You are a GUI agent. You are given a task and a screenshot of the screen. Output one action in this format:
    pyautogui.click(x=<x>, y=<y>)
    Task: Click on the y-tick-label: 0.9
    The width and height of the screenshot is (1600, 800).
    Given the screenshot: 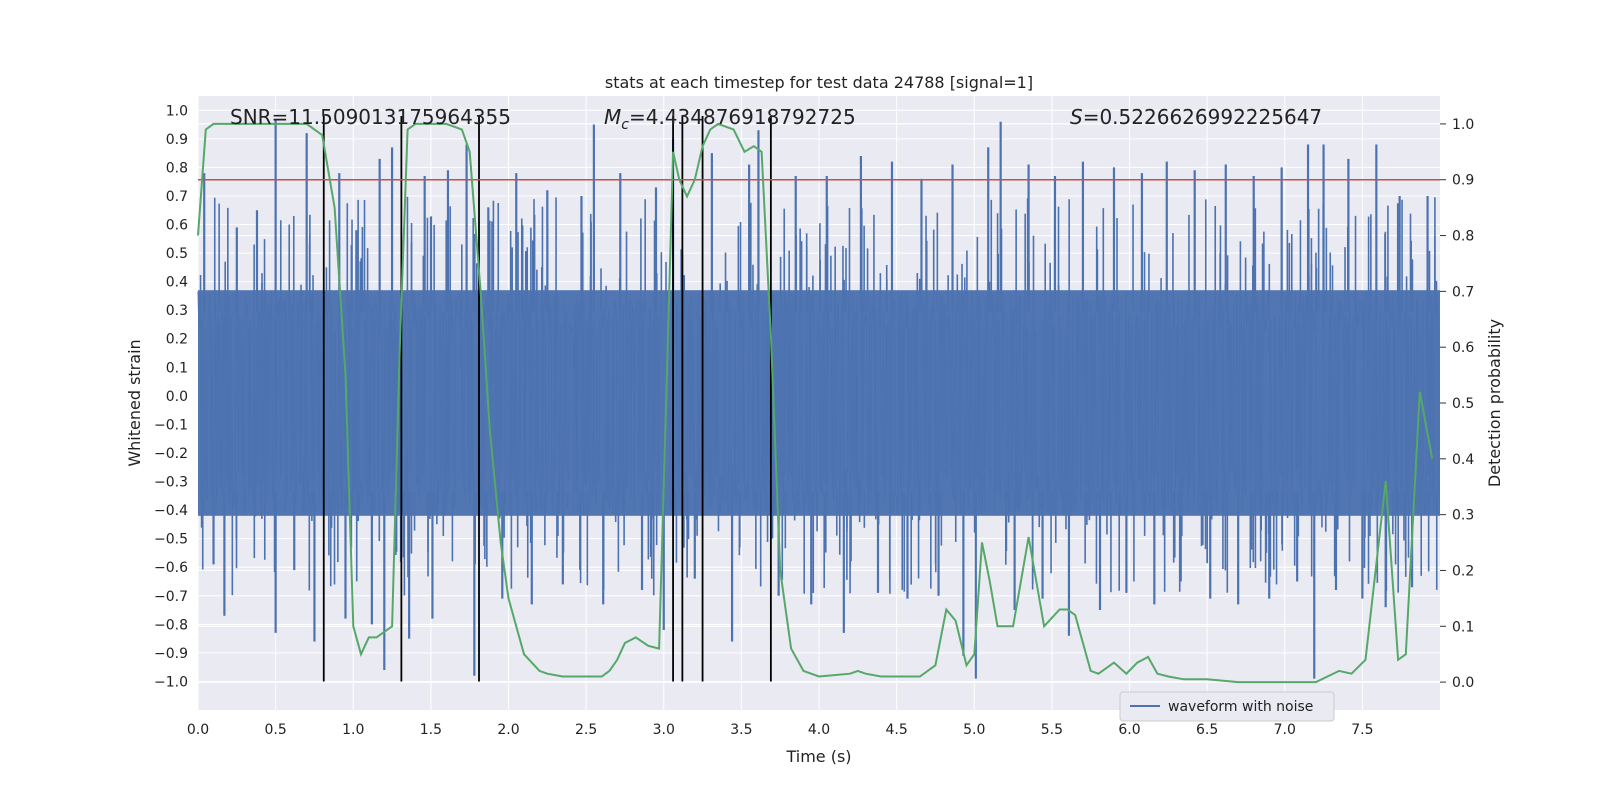 What is the action you would take?
    pyautogui.click(x=177, y=140)
    